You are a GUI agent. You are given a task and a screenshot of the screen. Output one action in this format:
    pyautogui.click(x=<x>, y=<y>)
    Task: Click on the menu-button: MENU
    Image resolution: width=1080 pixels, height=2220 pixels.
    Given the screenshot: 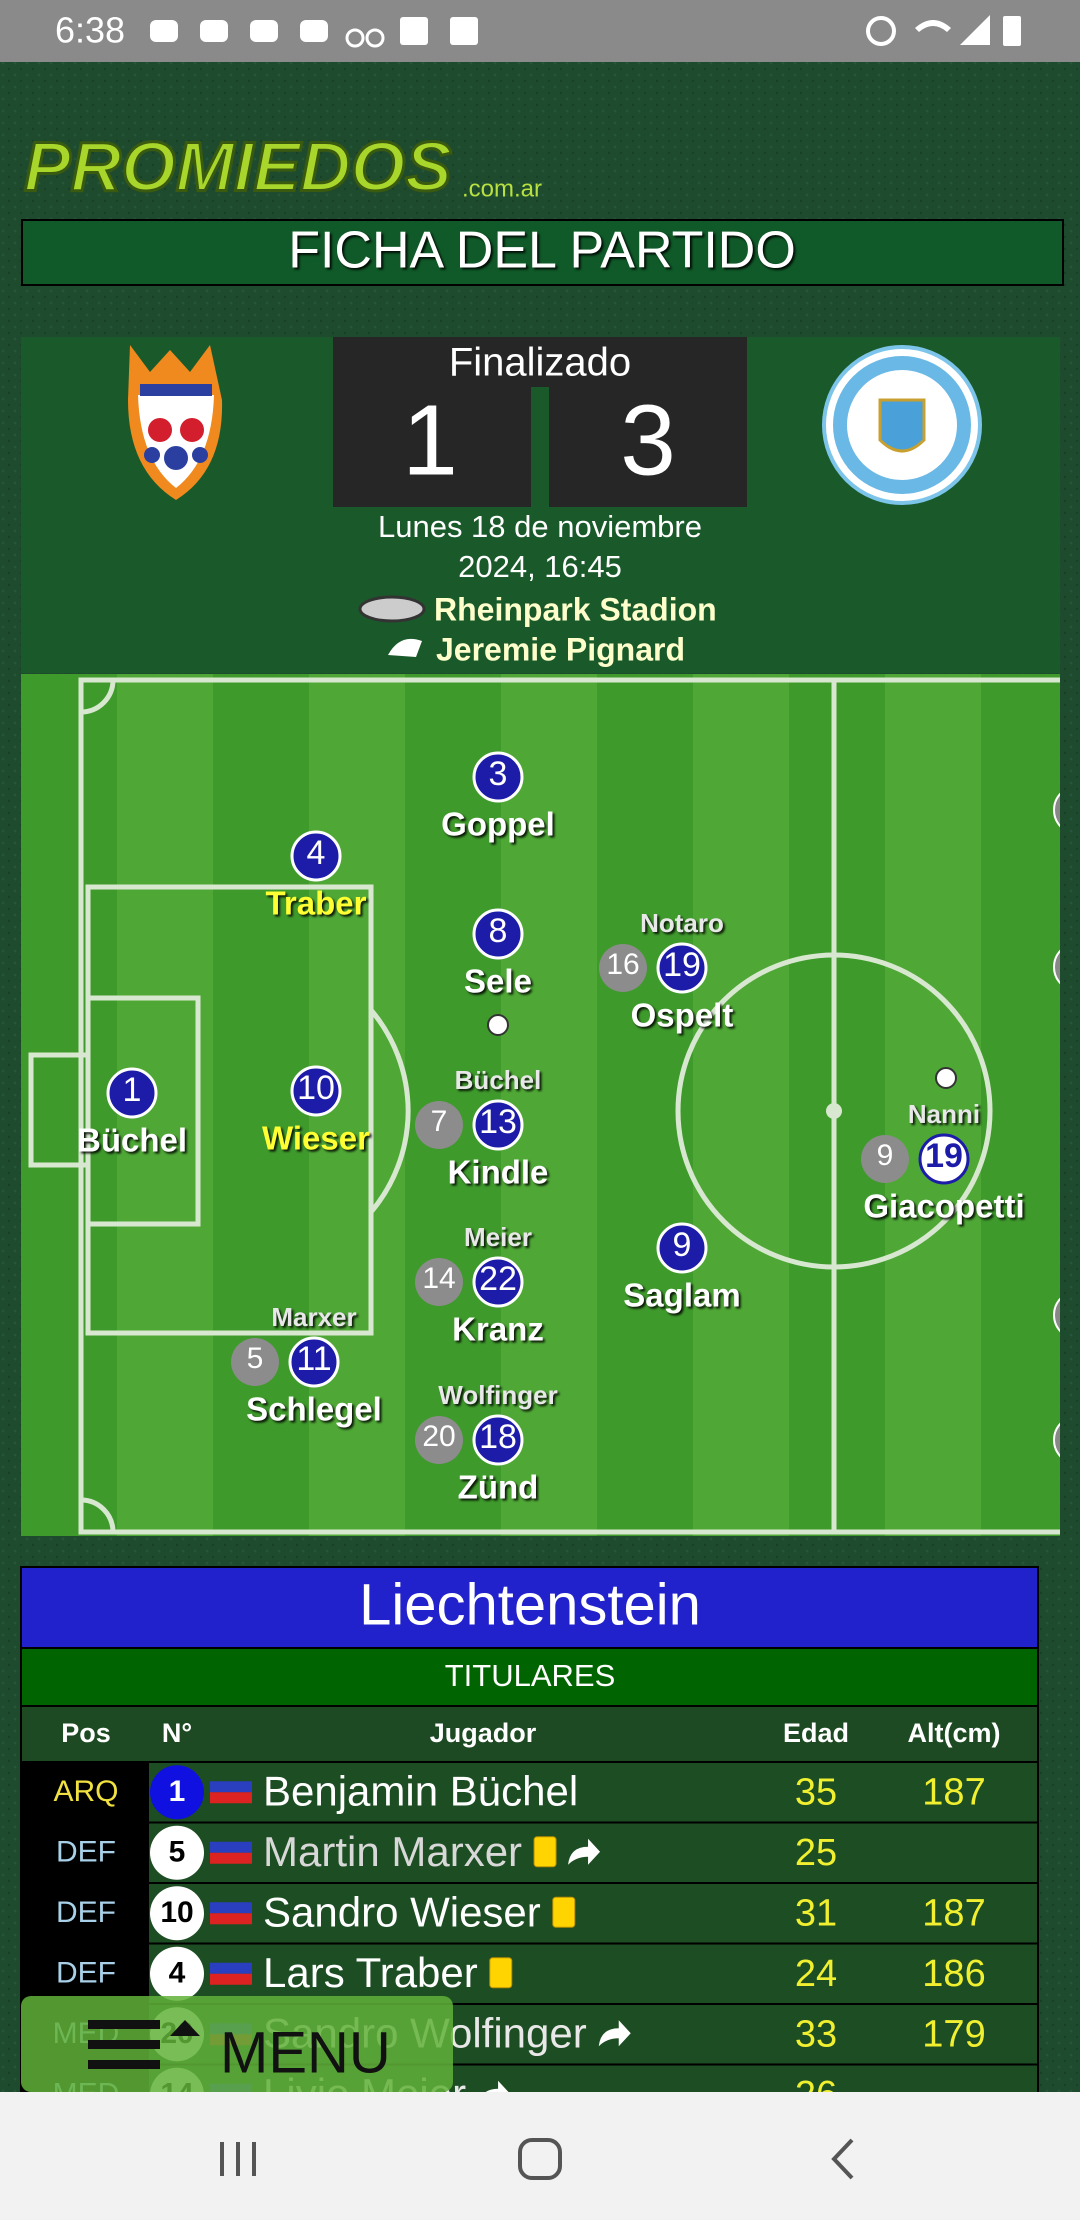 What is the action you would take?
    pyautogui.click(x=237, y=2044)
    